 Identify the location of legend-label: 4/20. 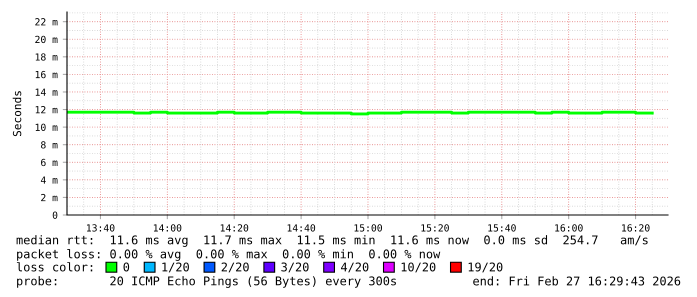
(354, 267).